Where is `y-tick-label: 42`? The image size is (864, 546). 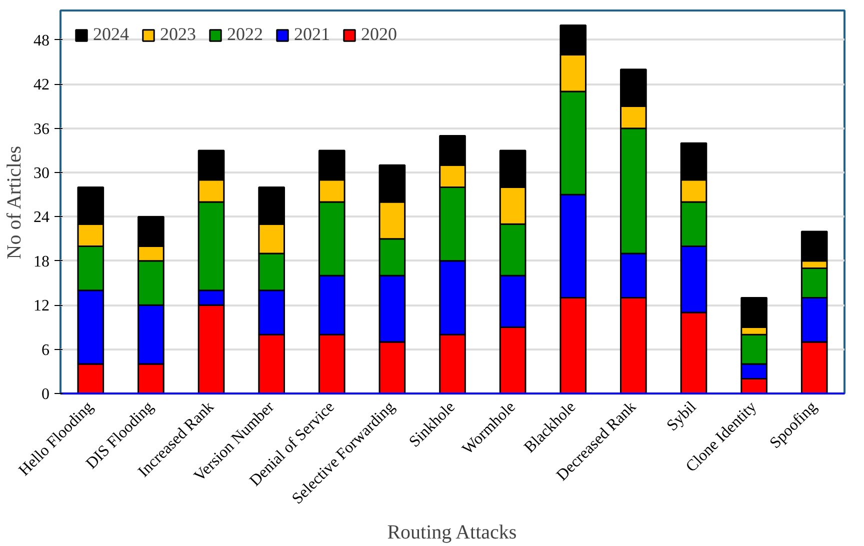 y-tick-label: 42 is located at coordinates (42, 85).